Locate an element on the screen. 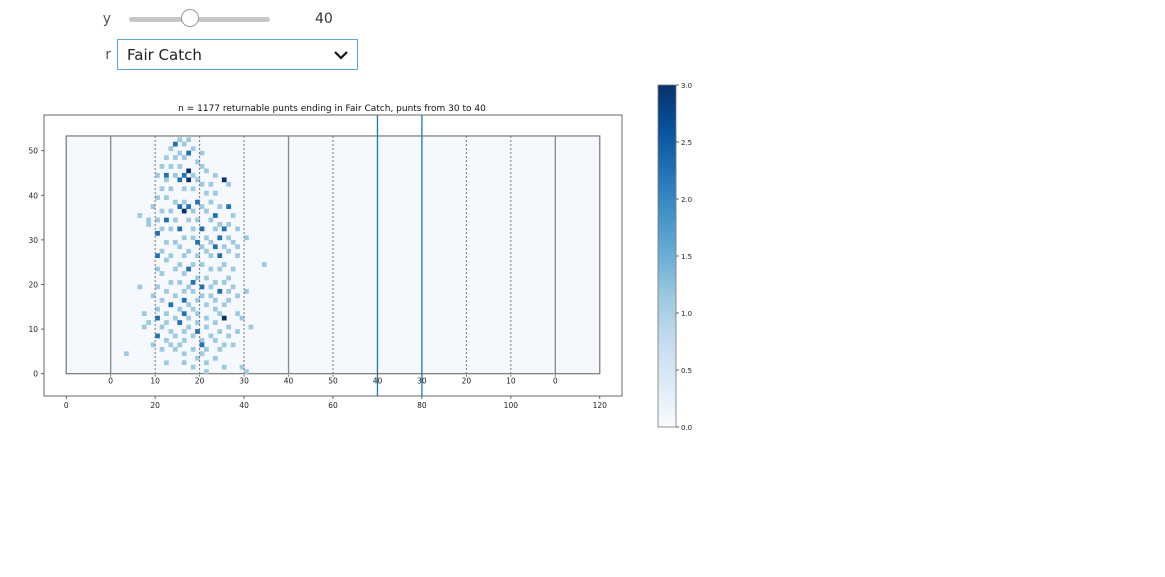 This screenshot has height=577, width=1165. r-label: r is located at coordinates (108, 54).